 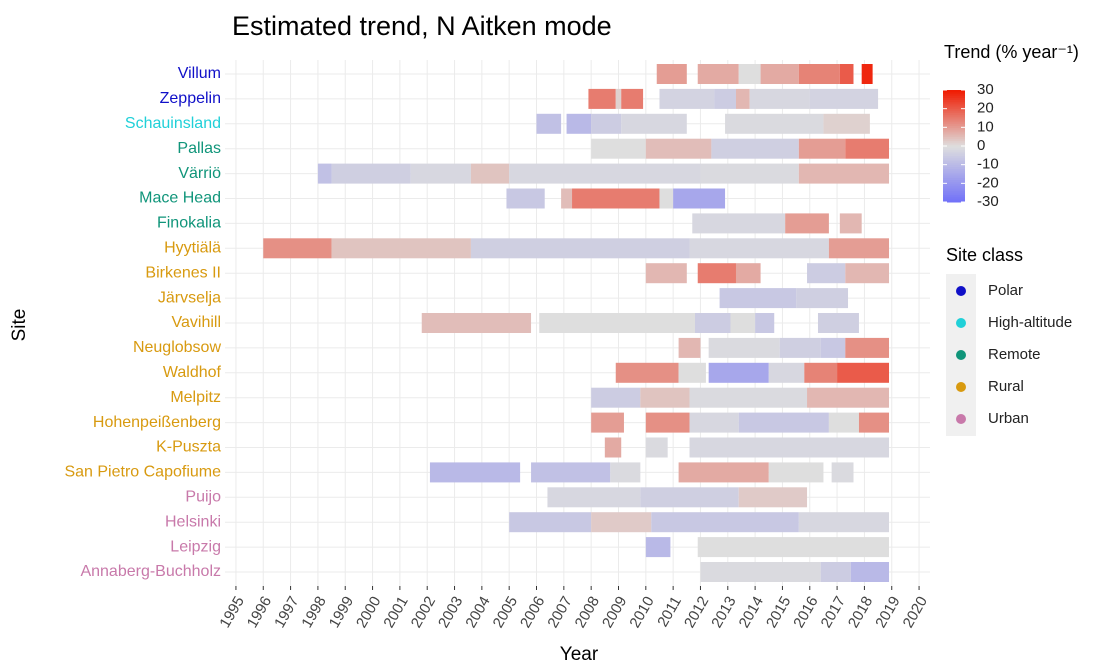 What do you see at coordinates (988, 201) in the screenshot?
I see `colorbar-tick-label: -30` at bounding box center [988, 201].